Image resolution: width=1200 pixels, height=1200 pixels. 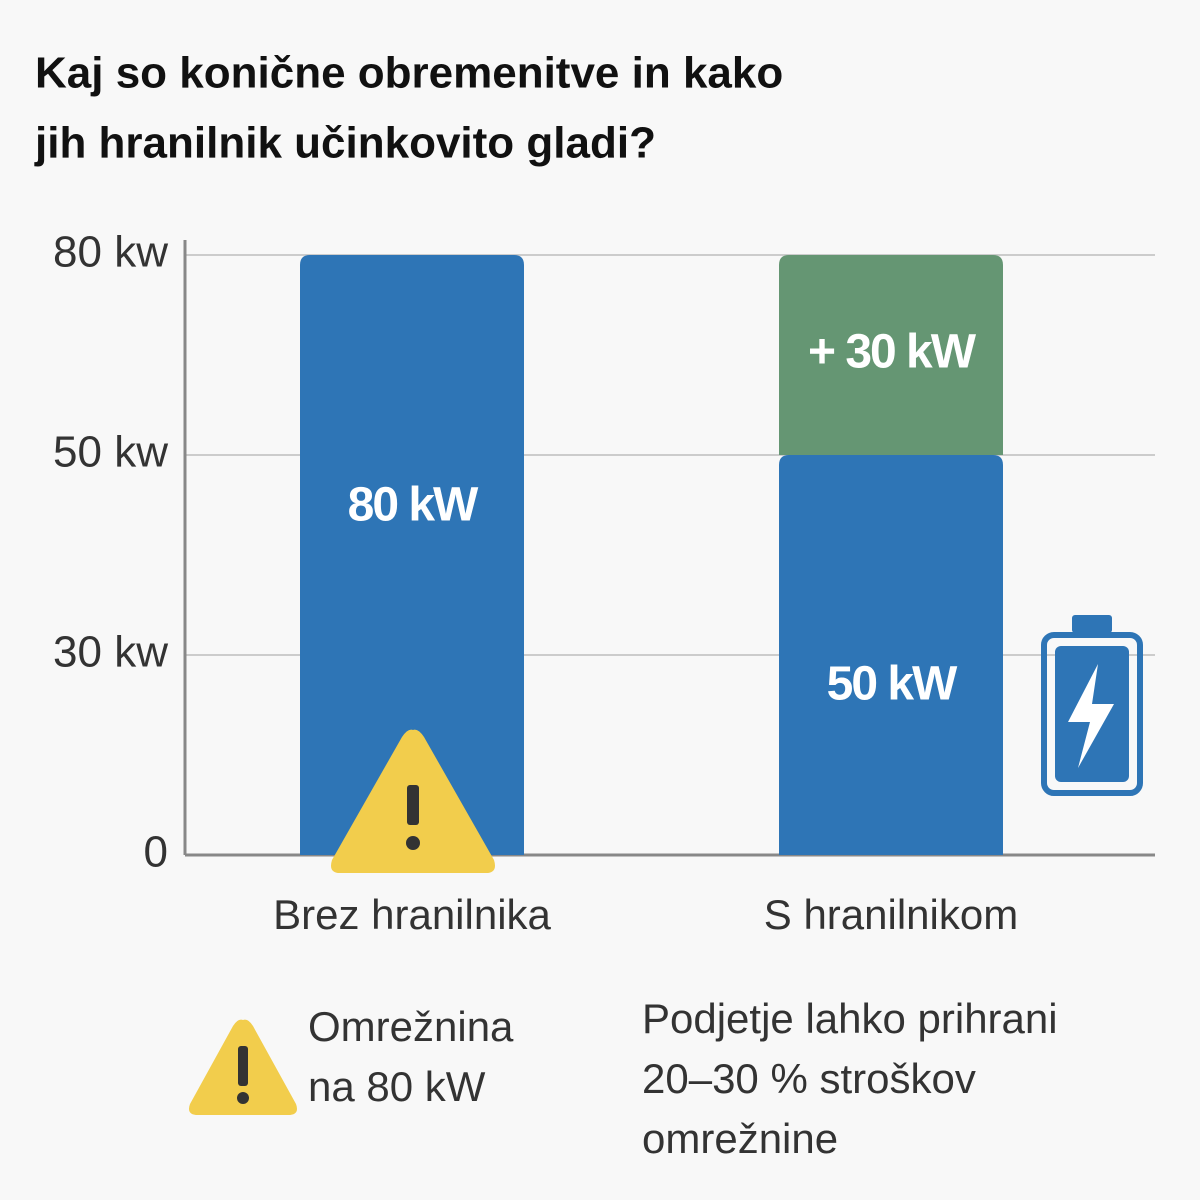 What do you see at coordinates (740, 1138) in the screenshot?
I see `note-text: omrežnine` at bounding box center [740, 1138].